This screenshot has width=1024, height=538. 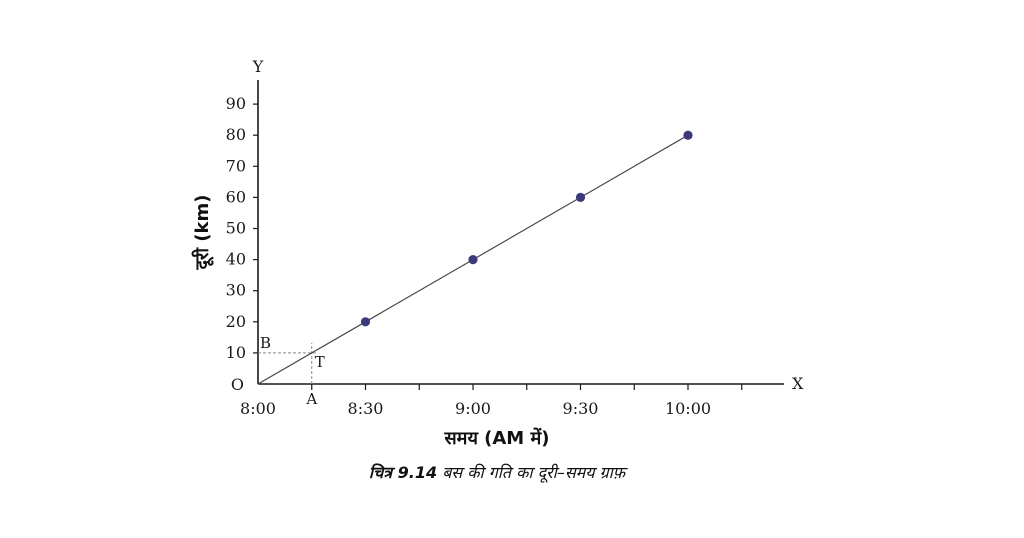 I want to click on y-tick-label: 90, so click(x=236, y=103).